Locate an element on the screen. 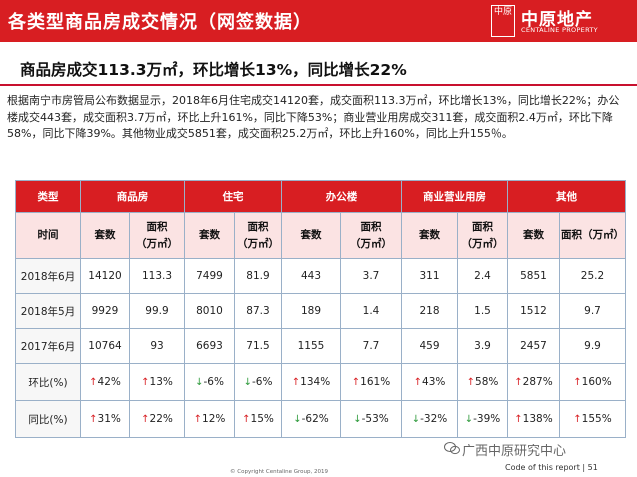 The height and width of the screenshot is (477, 637). percent-cell: ↑42% is located at coordinates (105, 382).